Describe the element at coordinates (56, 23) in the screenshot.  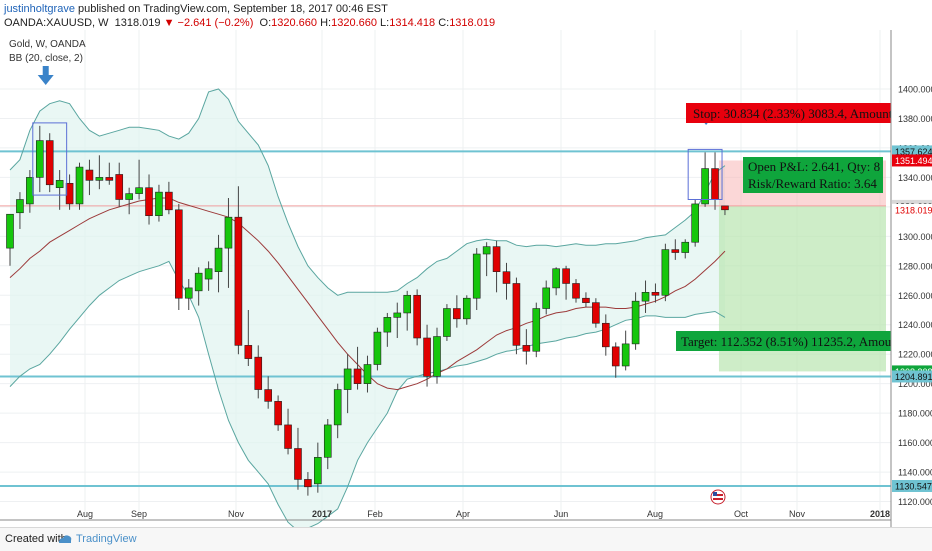
I see `symbol-label: OANDA:XAUUSD, W` at that location.